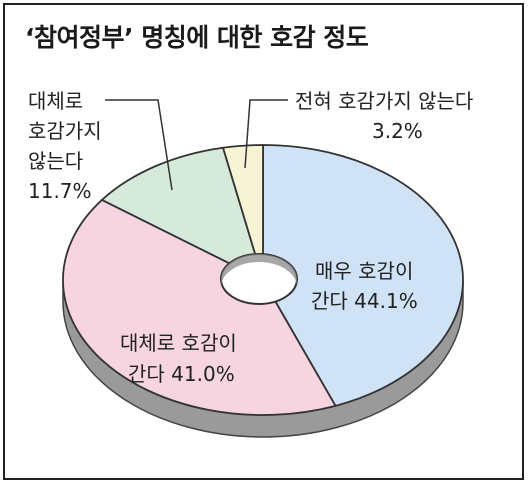 This screenshot has width=530, height=485. I want to click on label-not-at-all: 전혀 호감가지 않는다 3.2%, so click(384, 116).